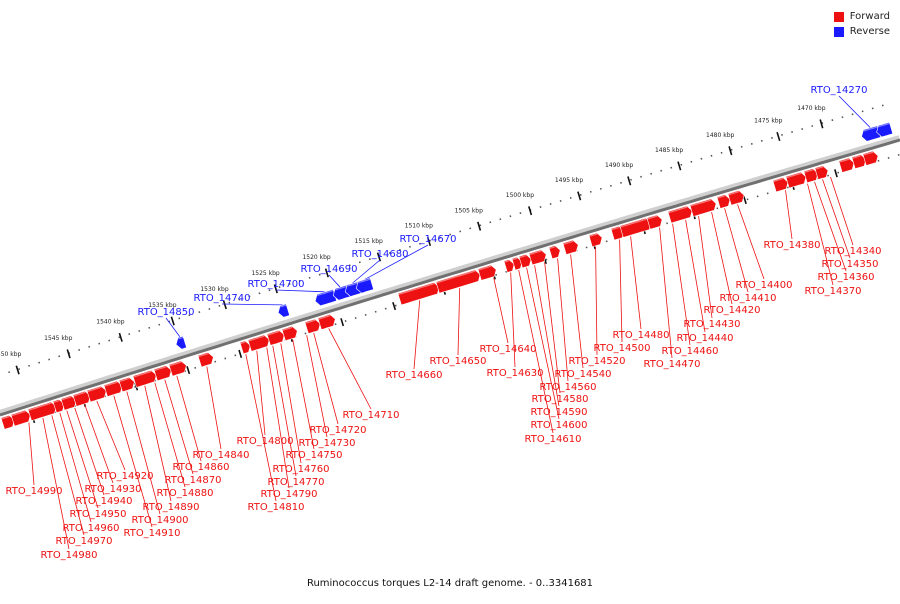  I want to click on legend: Forward Reverse, so click(861, 24).